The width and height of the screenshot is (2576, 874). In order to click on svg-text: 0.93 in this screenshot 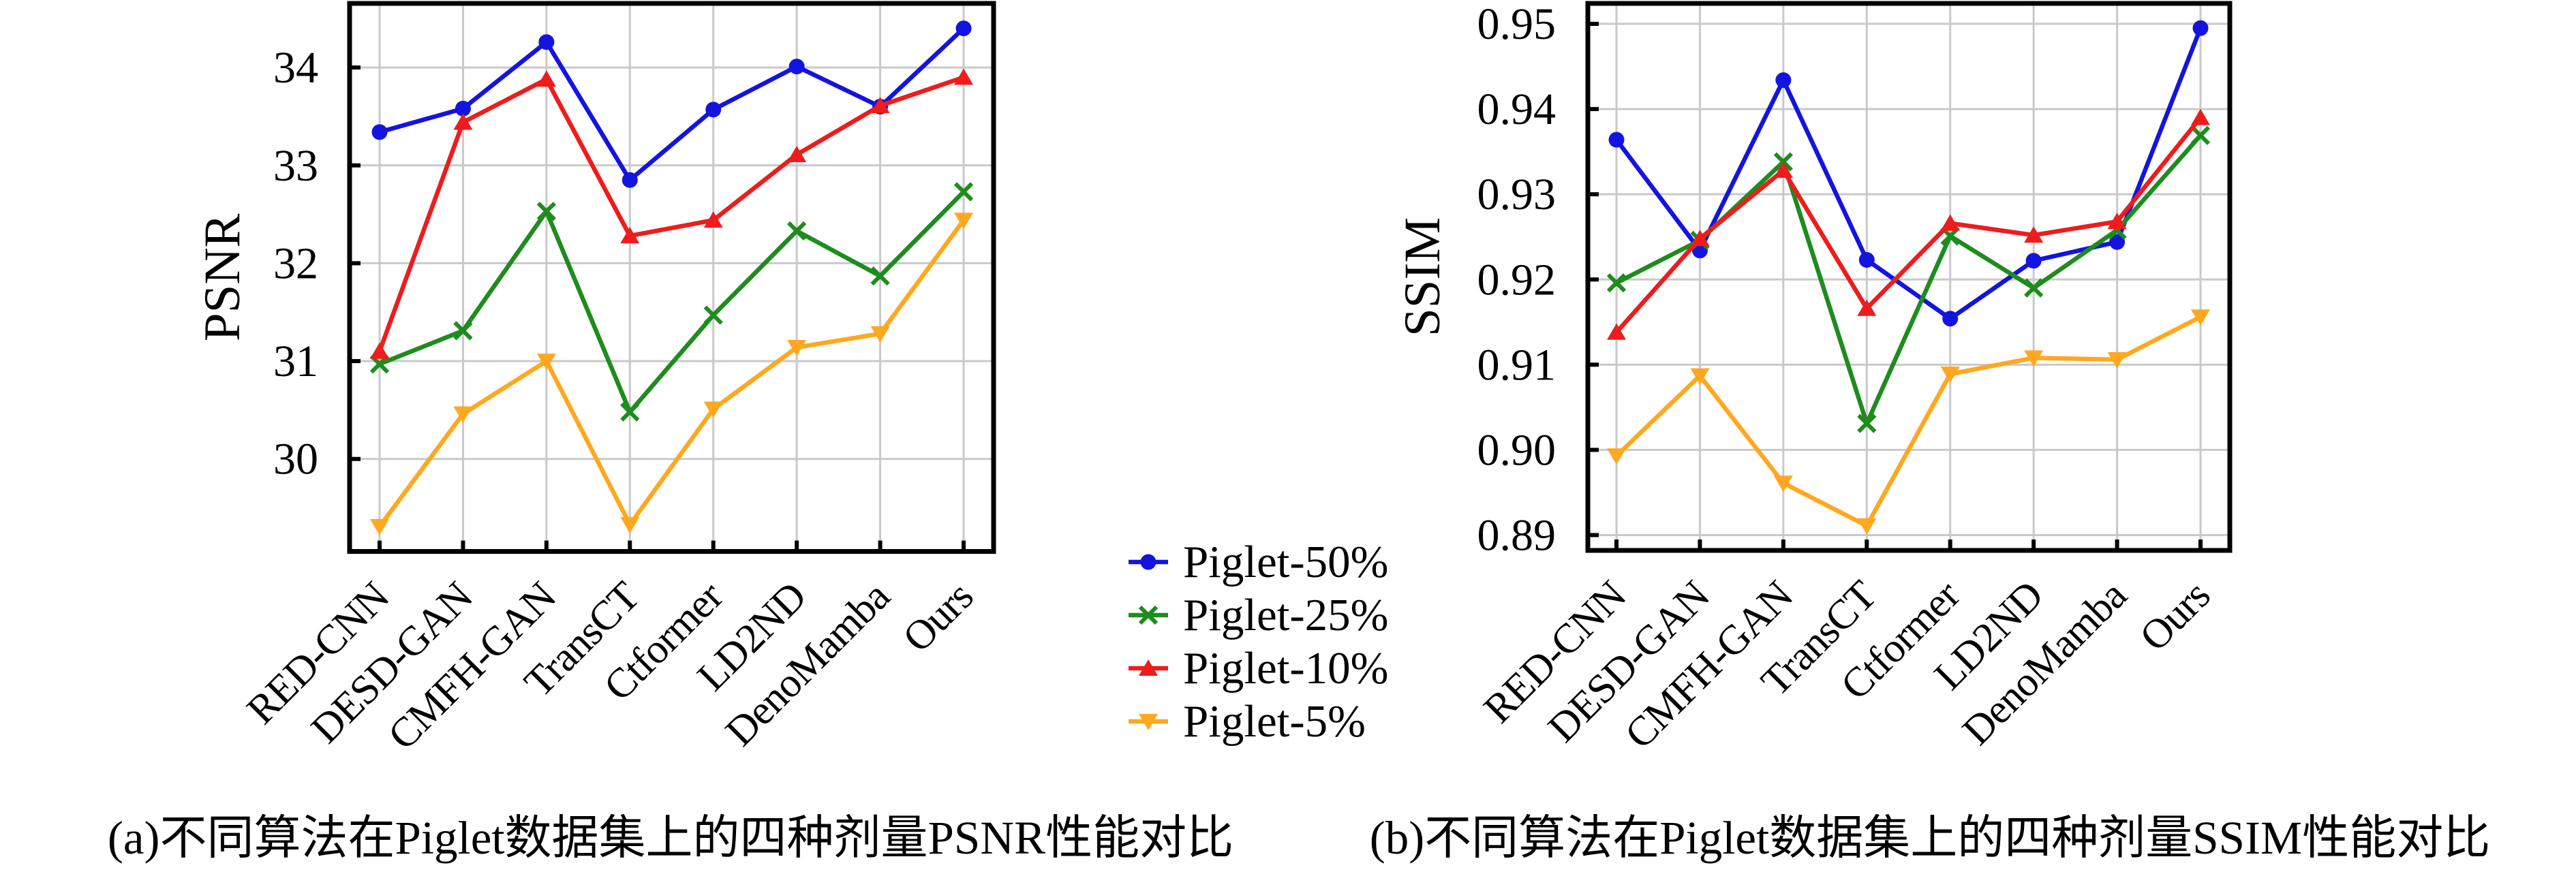, I will do `click(1517, 194)`.